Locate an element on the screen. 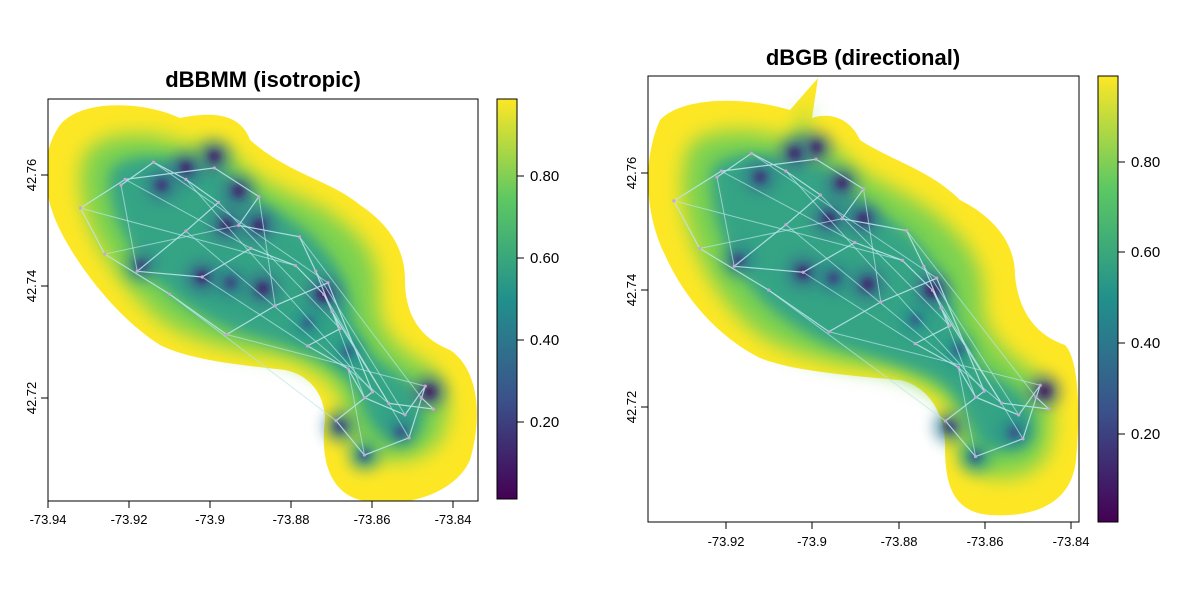 The height and width of the screenshot is (600, 1200). hotspot-layer is located at coordinates (285, 306).